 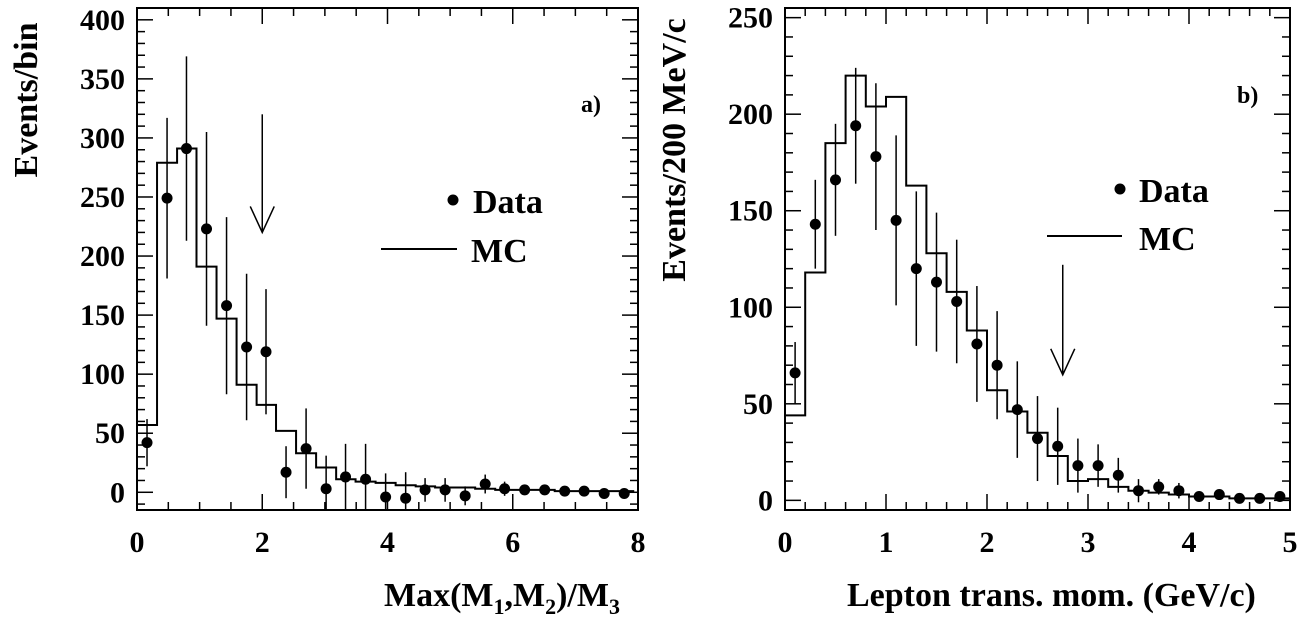 I want to click on y-tick-label: 400, so click(x=102, y=20).